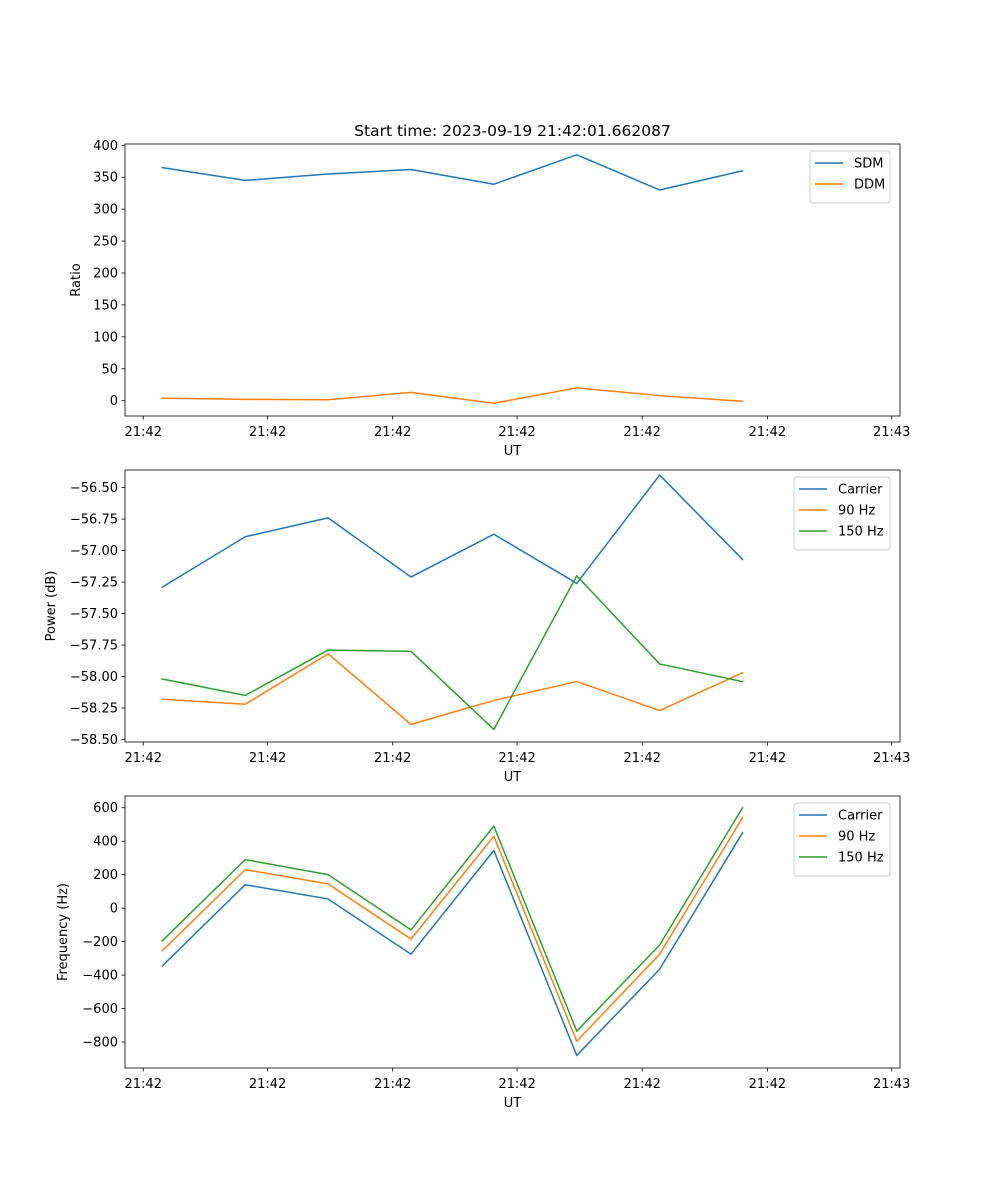 The height and width of the screenshot is (1200, 1000). I want to click on y-tick-label: 100, so click(105, 337).